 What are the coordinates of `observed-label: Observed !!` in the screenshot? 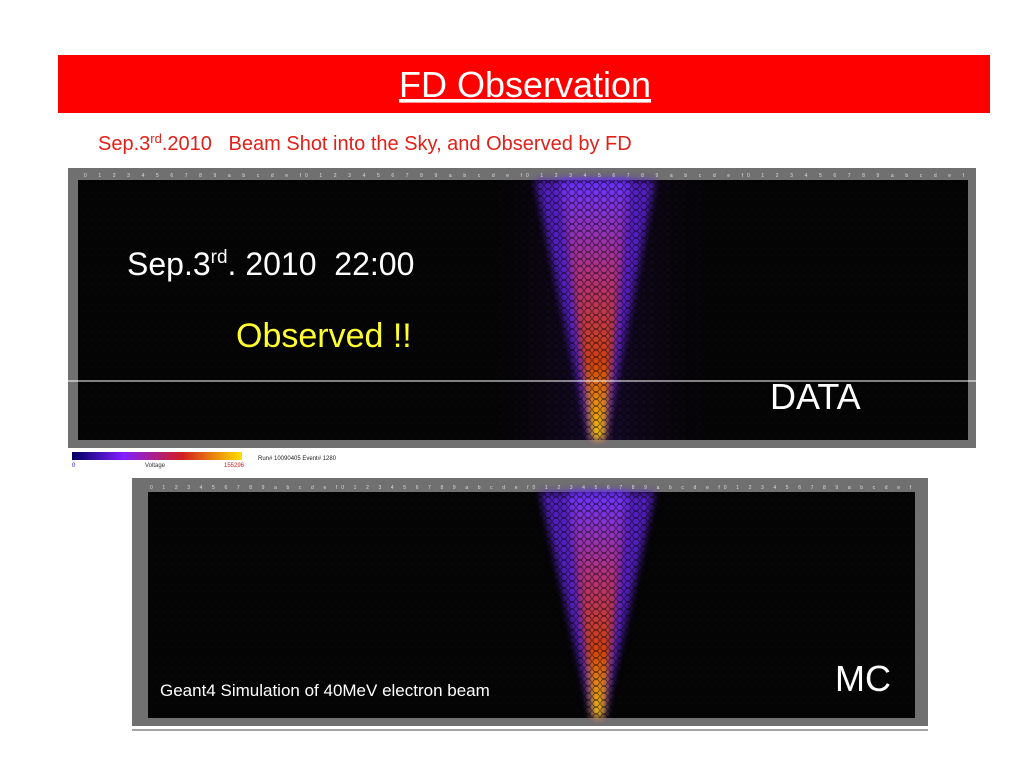 It's located at (324, 336).